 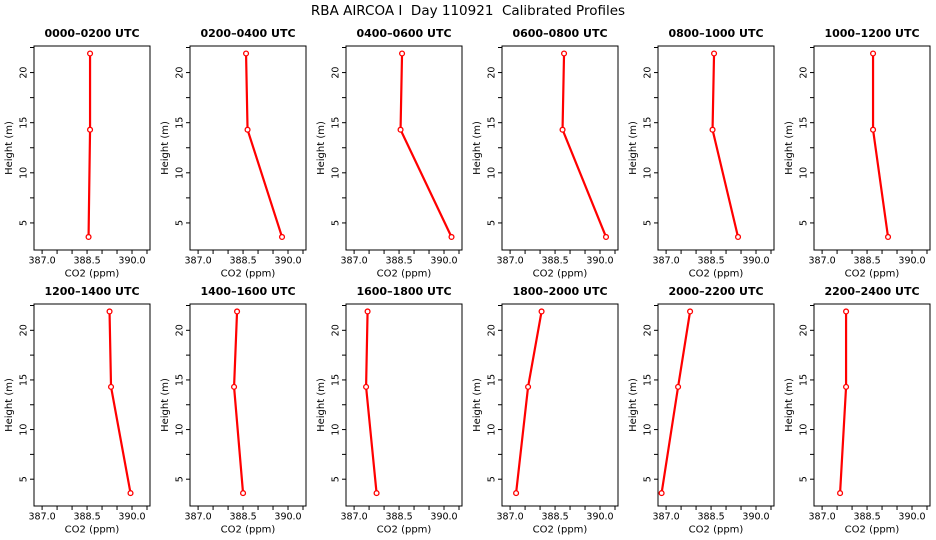 I want to click on panel-title: 0800–1000 UTC, so click(x=715, y=33).